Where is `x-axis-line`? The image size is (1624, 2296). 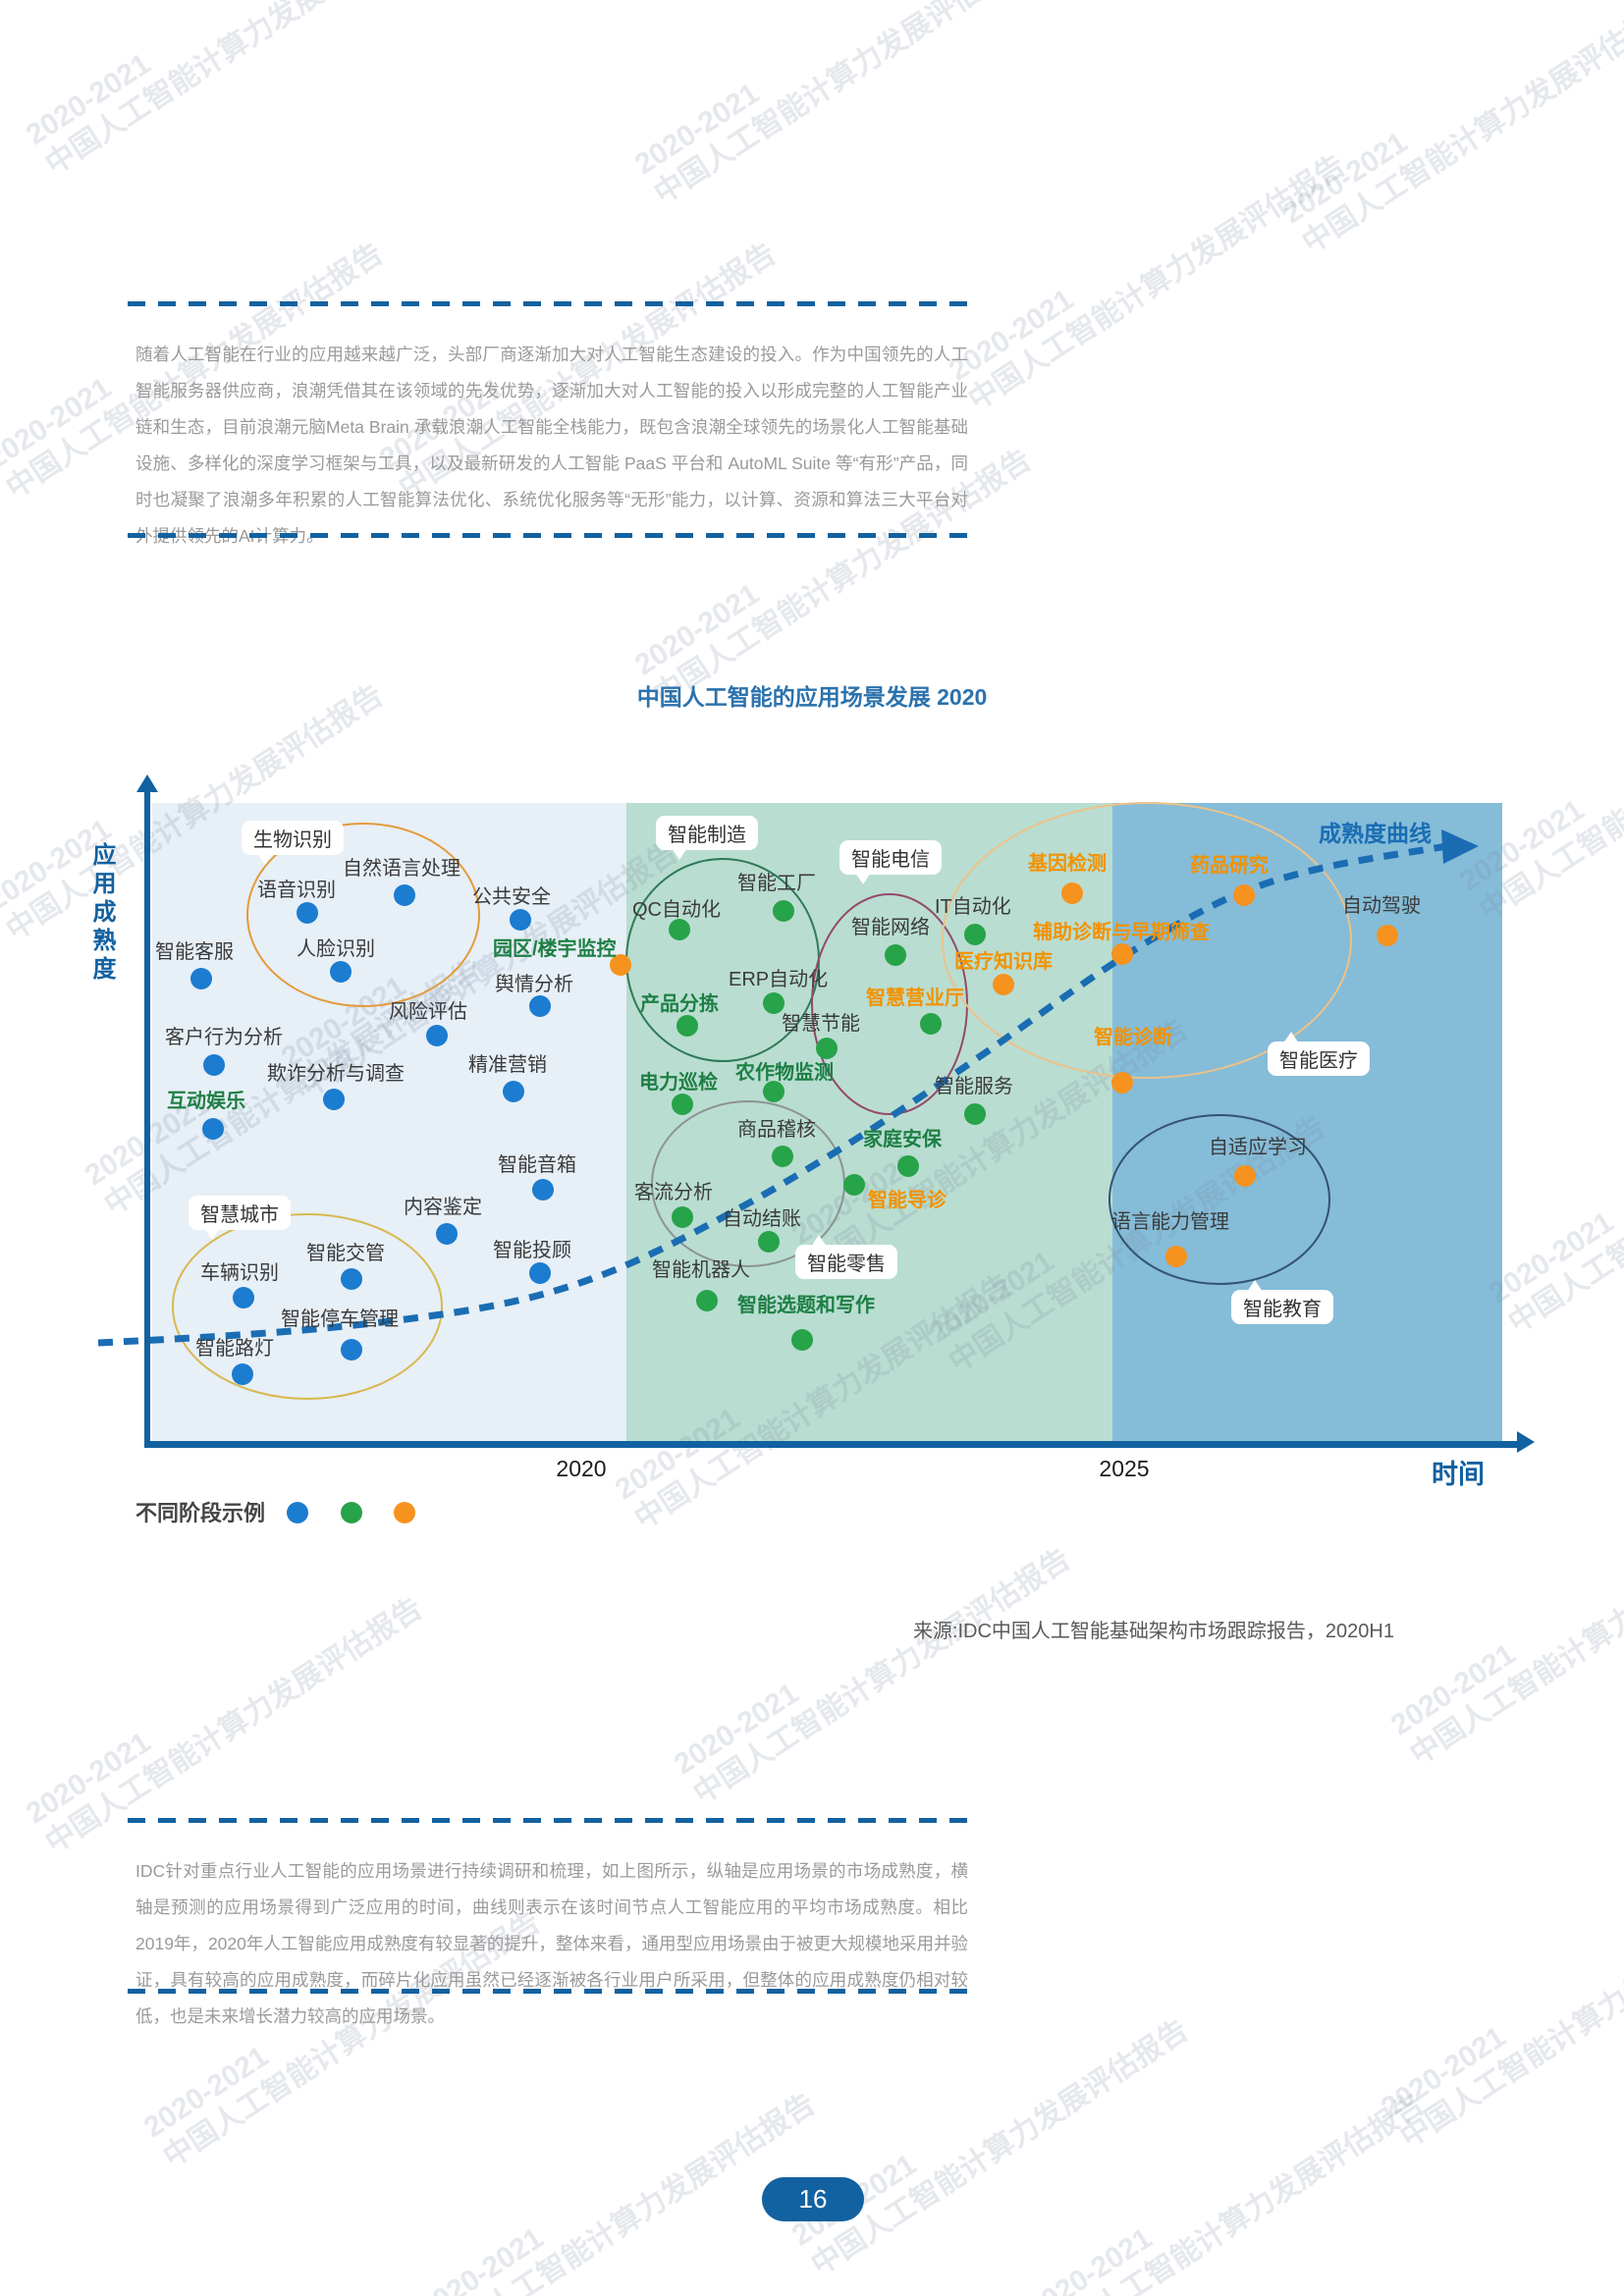
x-axis-line is located at coordinates (831, 1444).